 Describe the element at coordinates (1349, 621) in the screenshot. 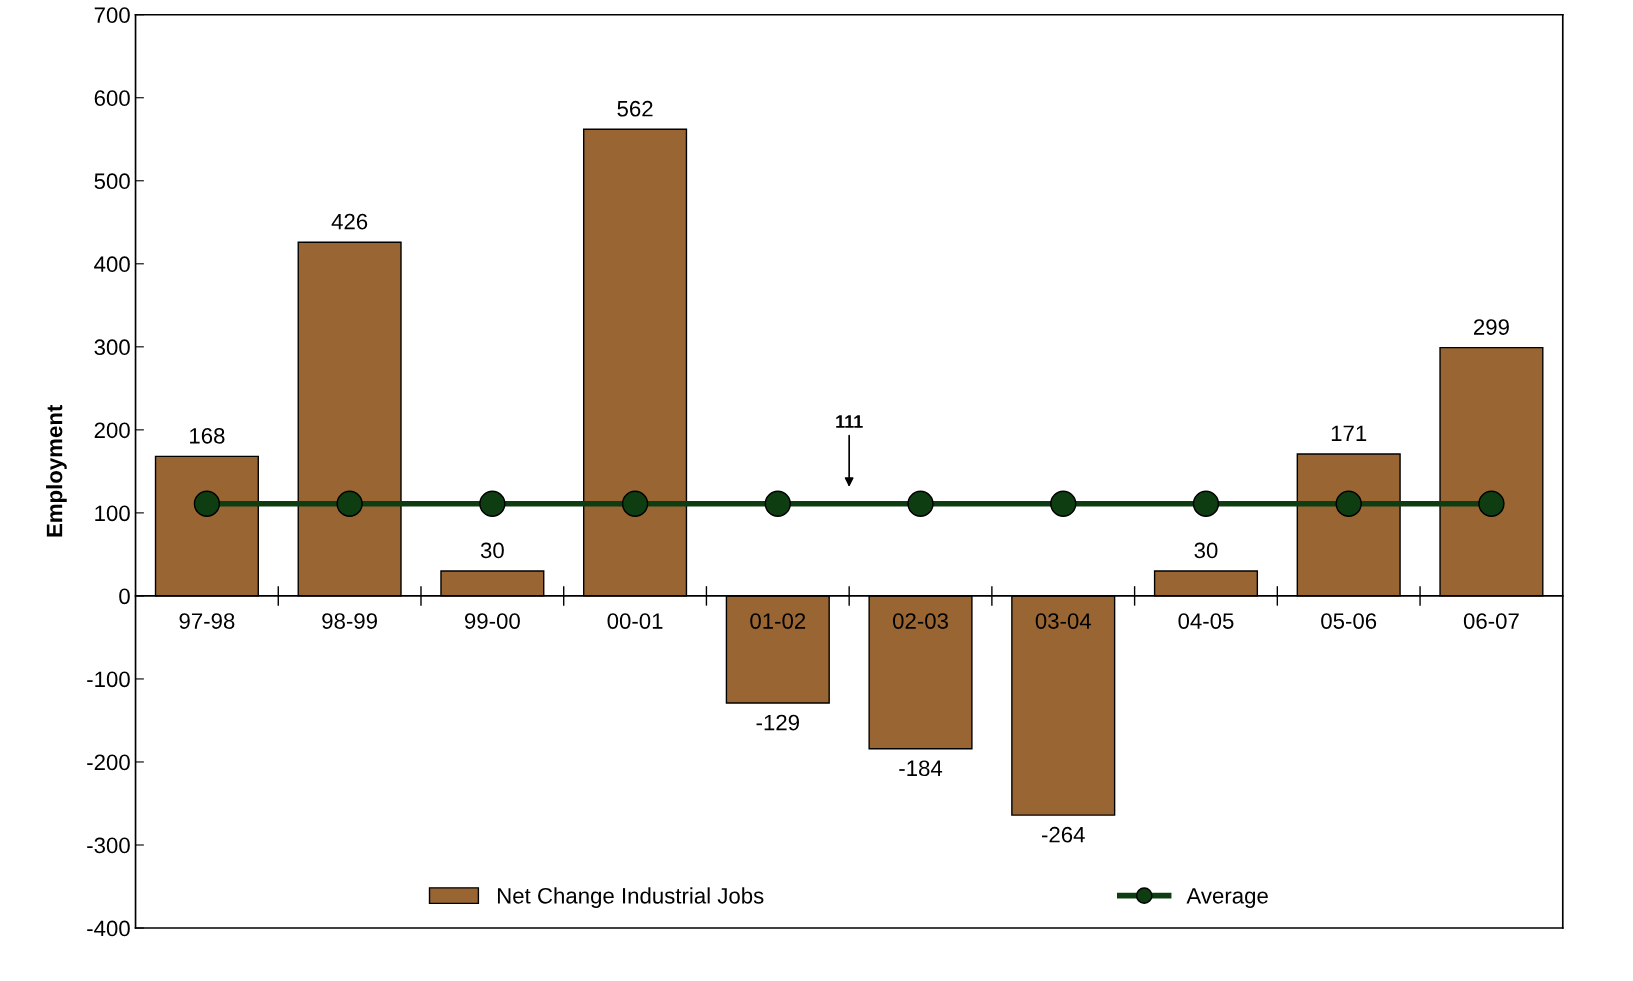

I see `x-tick-label: 05-06` at that location.